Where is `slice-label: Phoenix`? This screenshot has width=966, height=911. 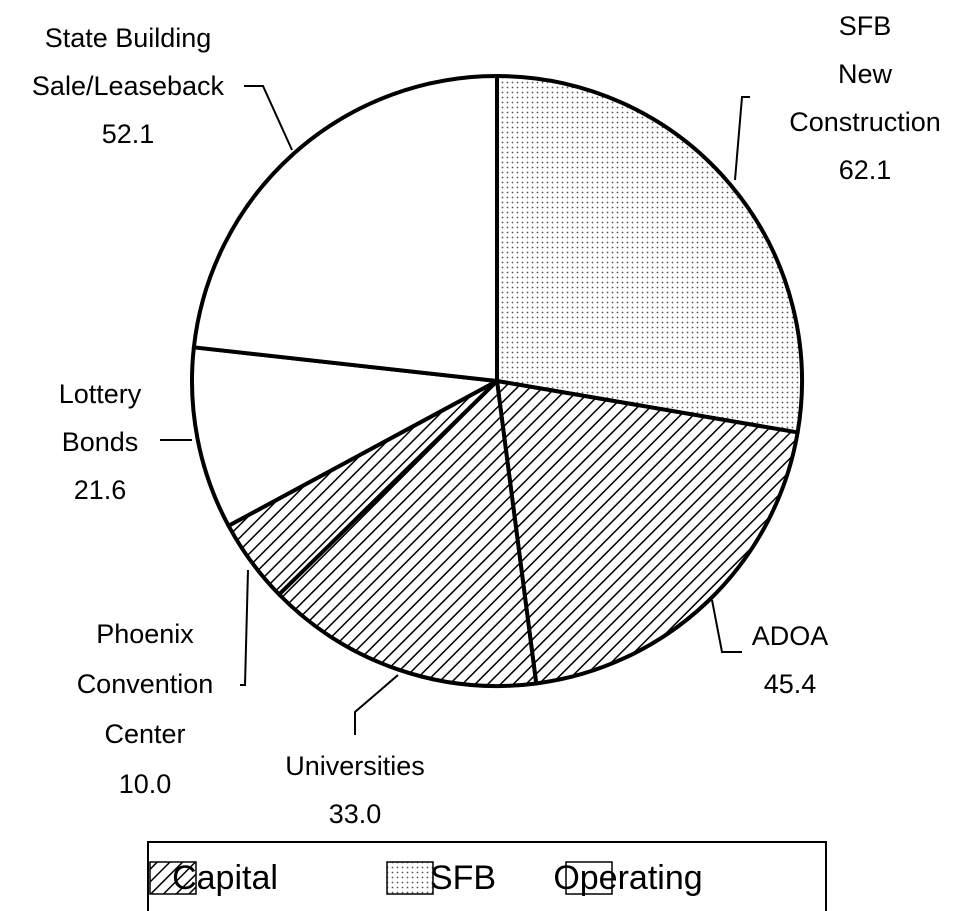 slice-label: Phoenix is located at coordinates (145, 634).